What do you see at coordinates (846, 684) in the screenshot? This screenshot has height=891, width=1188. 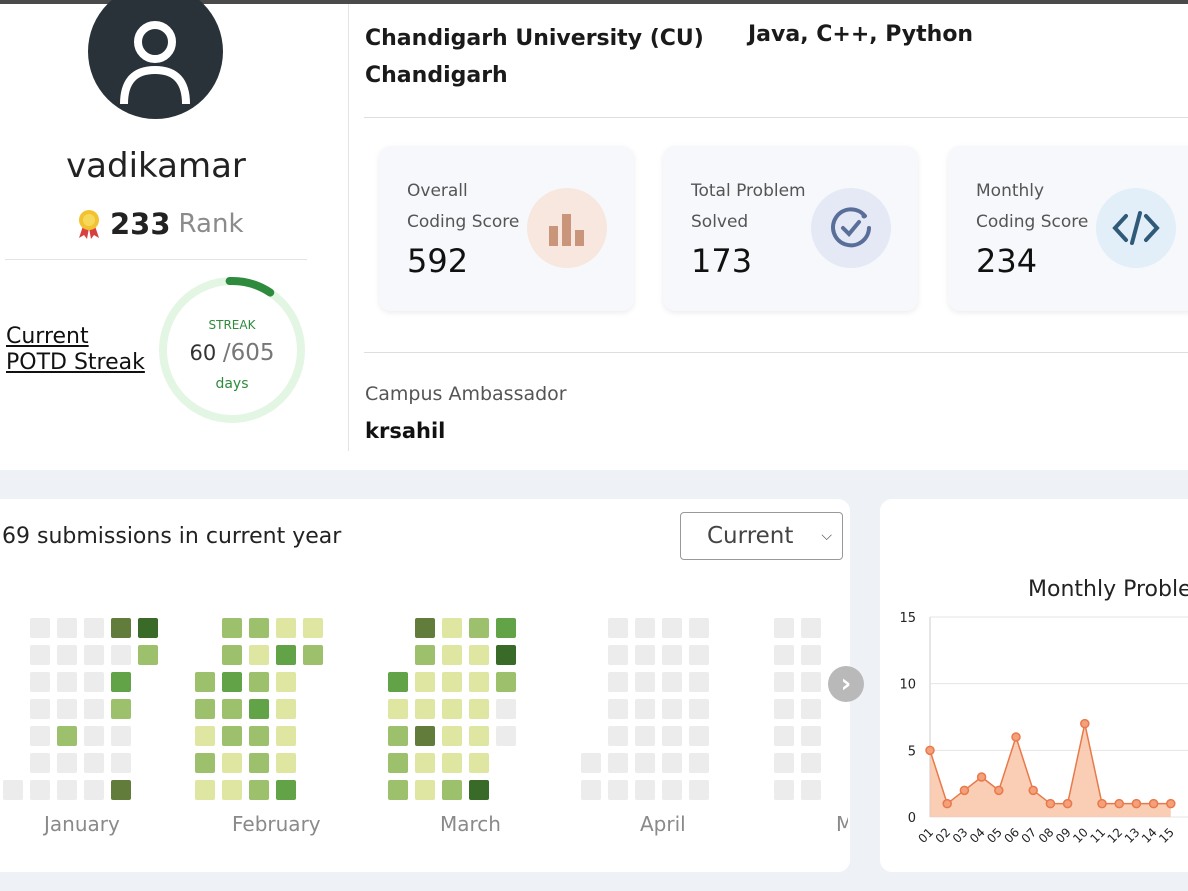 I see `next-arrow-button: ›` at bounding box center [846, 684].